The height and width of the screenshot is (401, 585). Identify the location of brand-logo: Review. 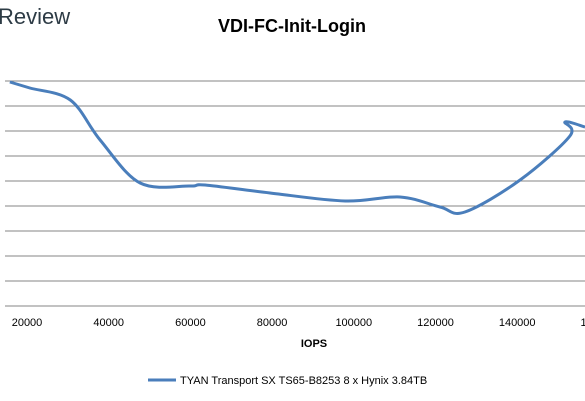
(35, 16).